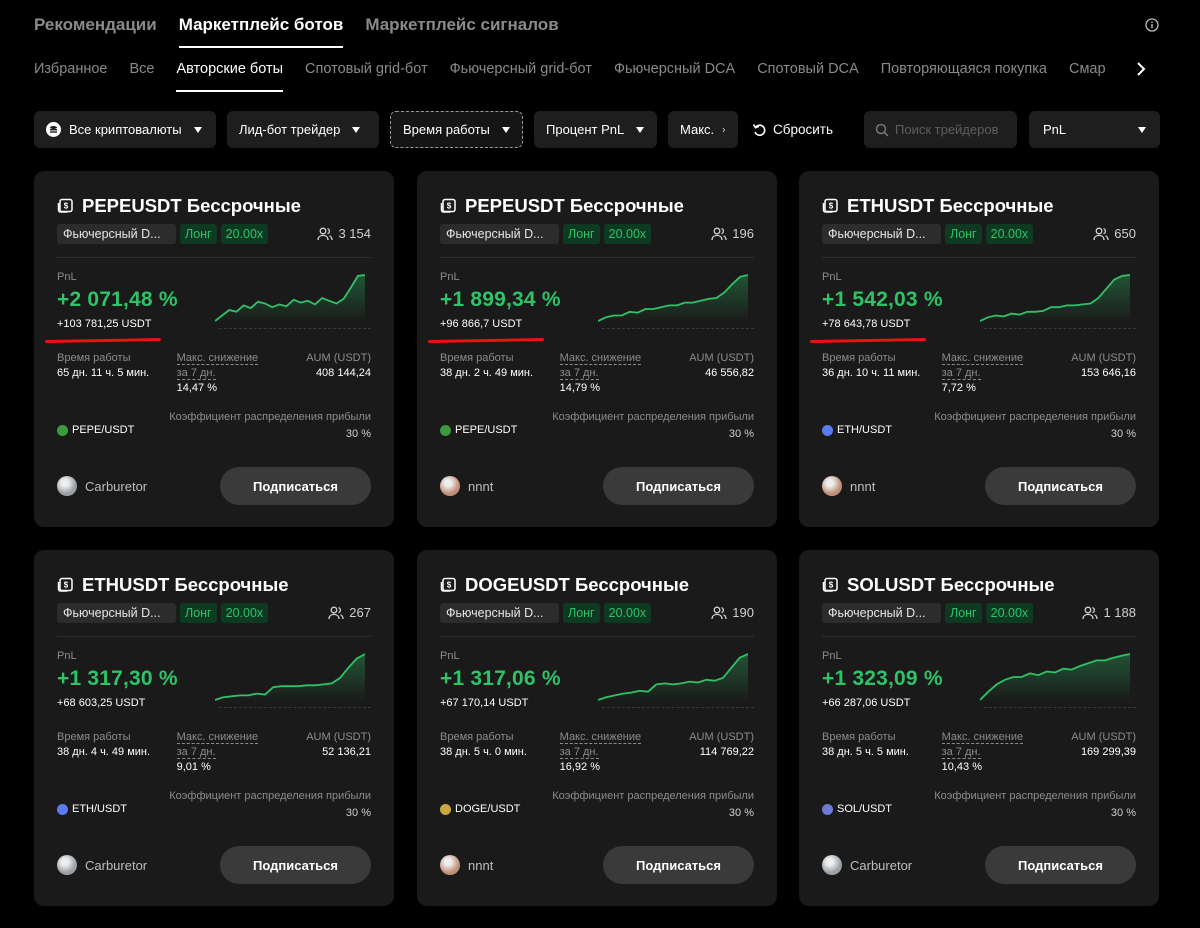 The image size is (1200, 928). Describe the element at coordinates (721, 358) in the screenshot. I see `aum-label: AUM (USDT)` at that location.